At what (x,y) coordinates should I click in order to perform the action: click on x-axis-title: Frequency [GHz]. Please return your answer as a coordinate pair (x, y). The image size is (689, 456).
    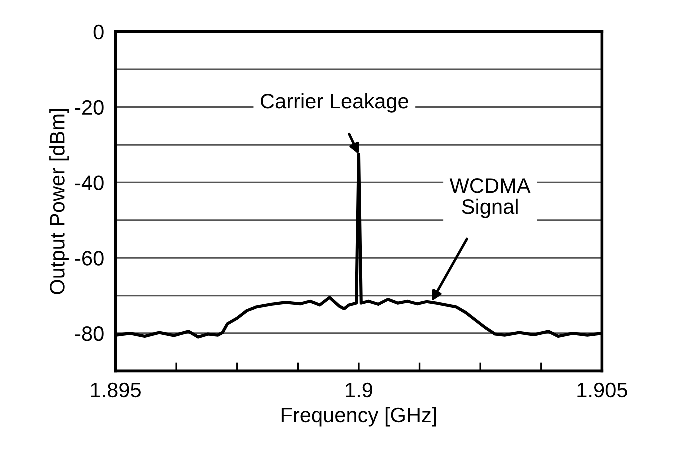
    Looking at the image, I should click on (359, 417).